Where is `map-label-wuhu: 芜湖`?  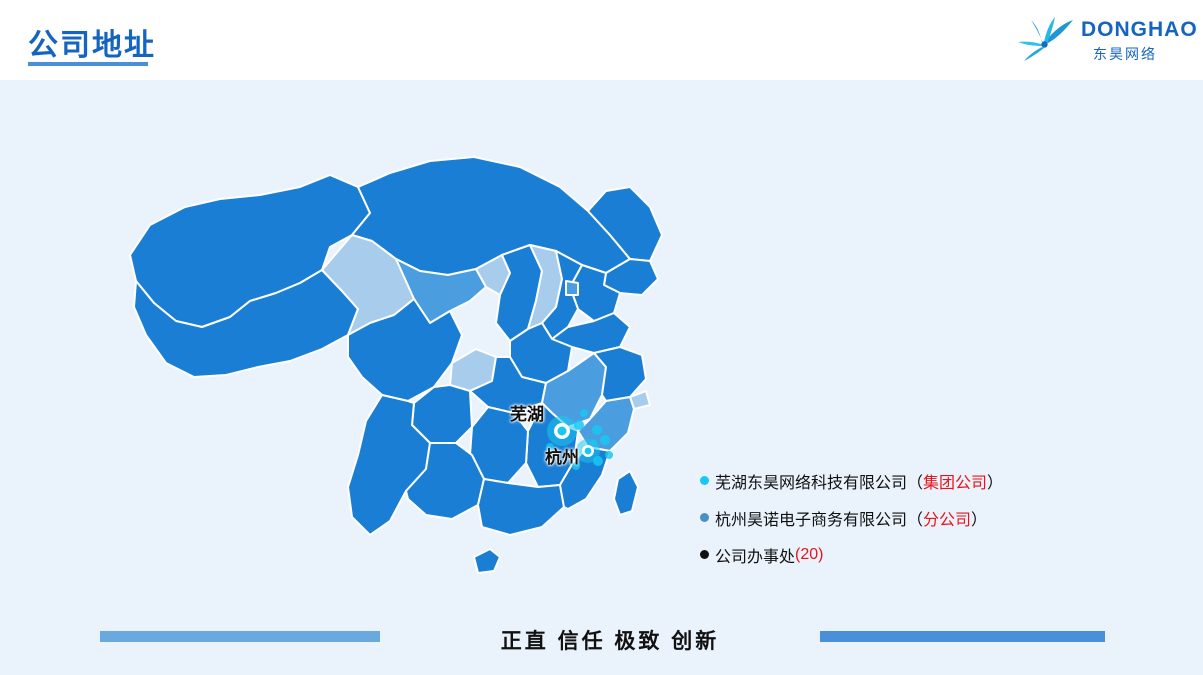 map-label-wuhu: 芜湖 is located at coordinates (527, 414).